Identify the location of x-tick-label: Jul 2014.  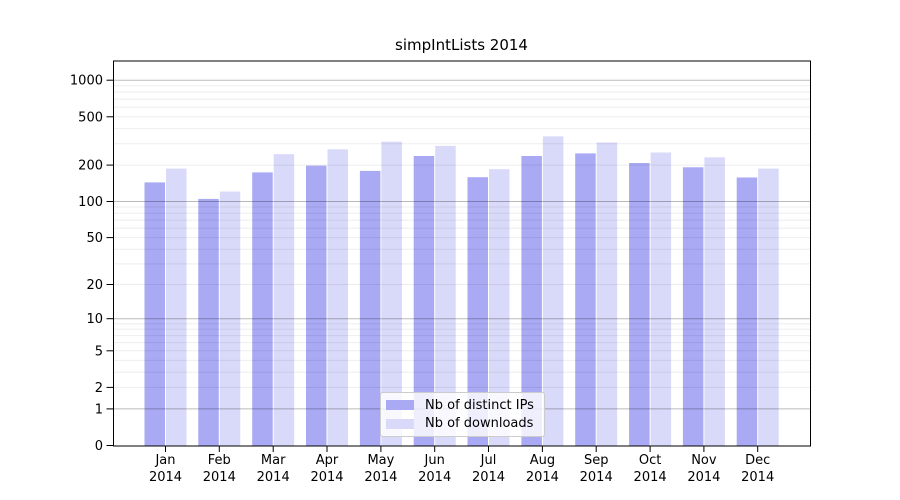
(488, 469).